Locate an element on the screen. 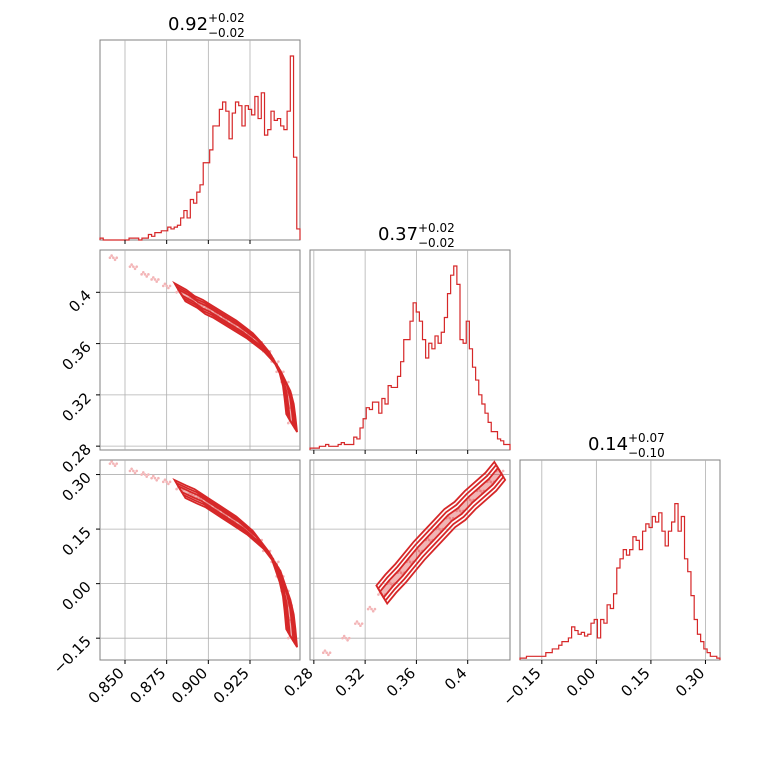  y-tick-label: −0.15 is located at coordinates (72, 654).